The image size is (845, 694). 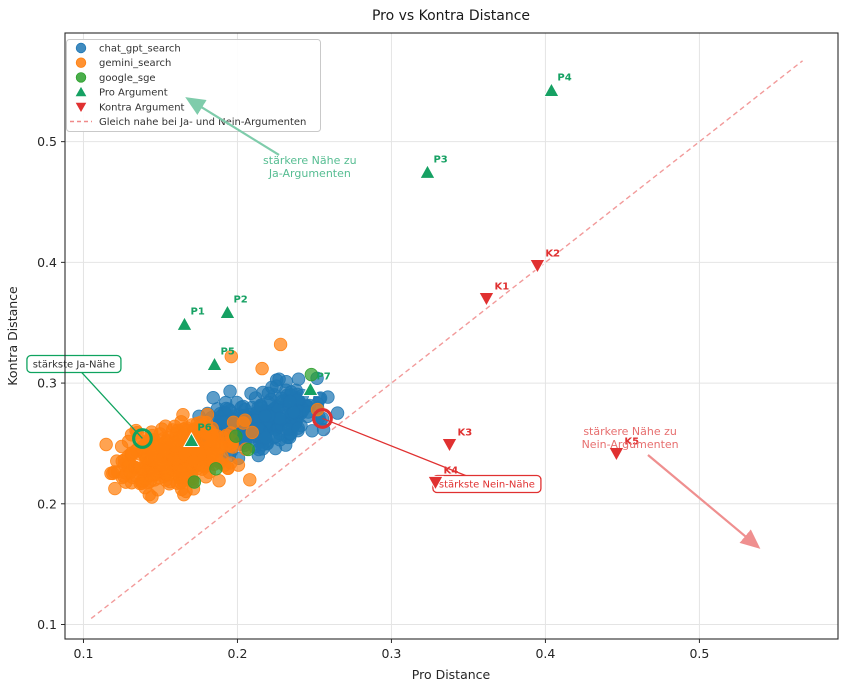 I want to click on pro-label-P6: P6, so click(x=204, y=428).